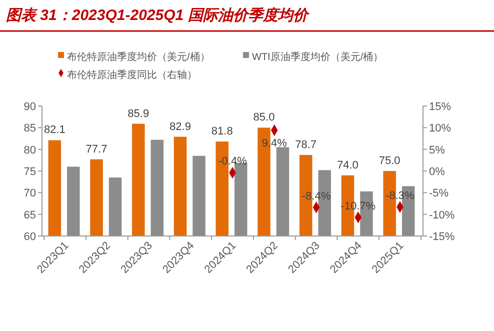 Image resolution: width=494 pixels, height=331 pixels. I want to click on data-label: -0.4%, so click(233, 162).